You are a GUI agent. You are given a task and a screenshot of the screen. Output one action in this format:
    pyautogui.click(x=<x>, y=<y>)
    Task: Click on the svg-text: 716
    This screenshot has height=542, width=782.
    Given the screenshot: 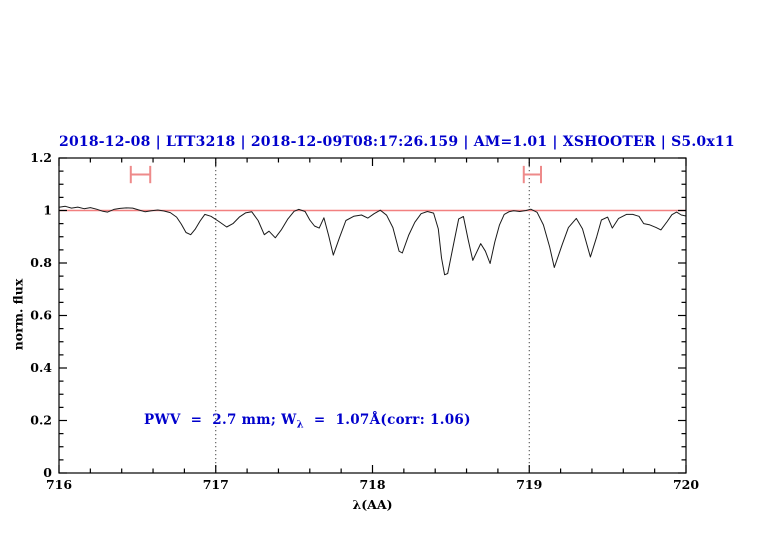 What is the action you would take?
    pyautogui.click(x=59, y=484)
    